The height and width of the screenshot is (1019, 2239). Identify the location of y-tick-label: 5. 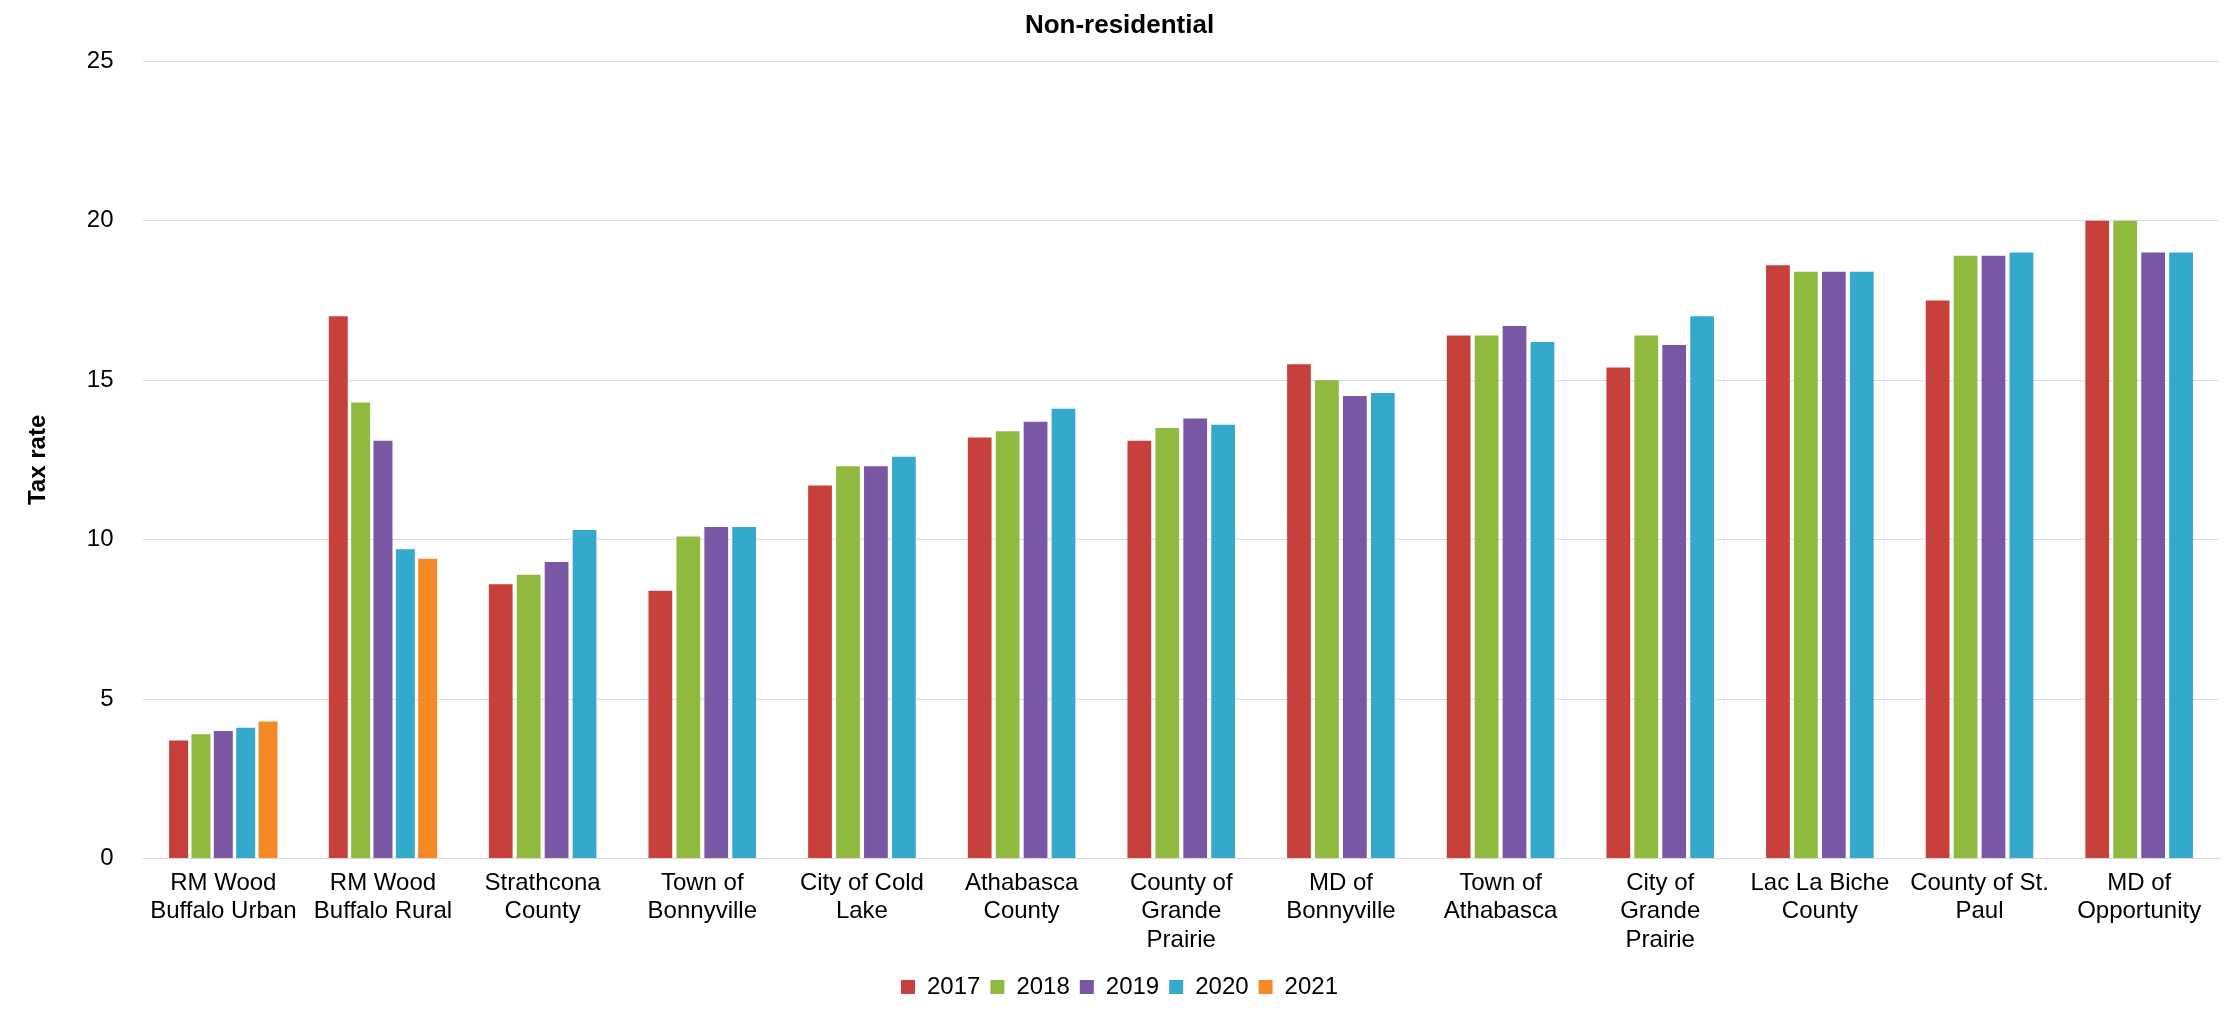
(107, 697).